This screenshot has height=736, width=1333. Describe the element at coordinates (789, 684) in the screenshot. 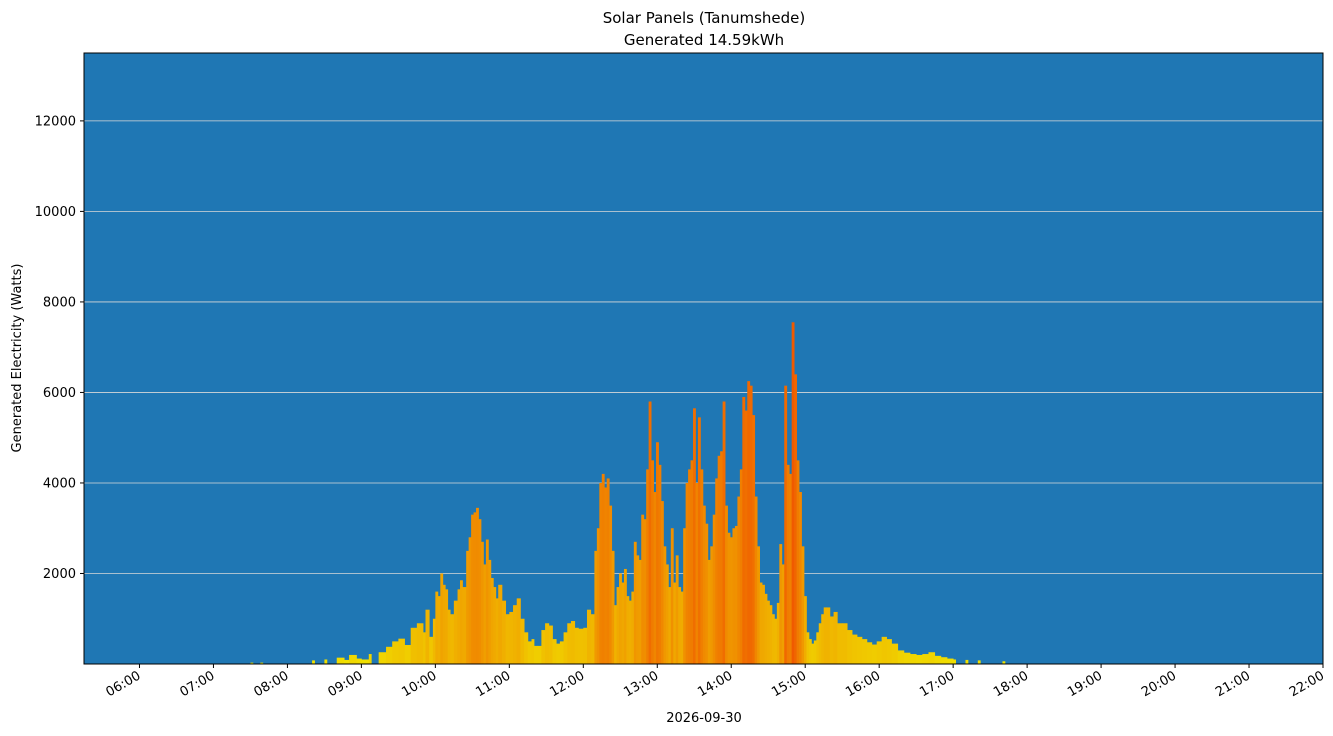

I see `x-tick-label: 15:00` at that location.